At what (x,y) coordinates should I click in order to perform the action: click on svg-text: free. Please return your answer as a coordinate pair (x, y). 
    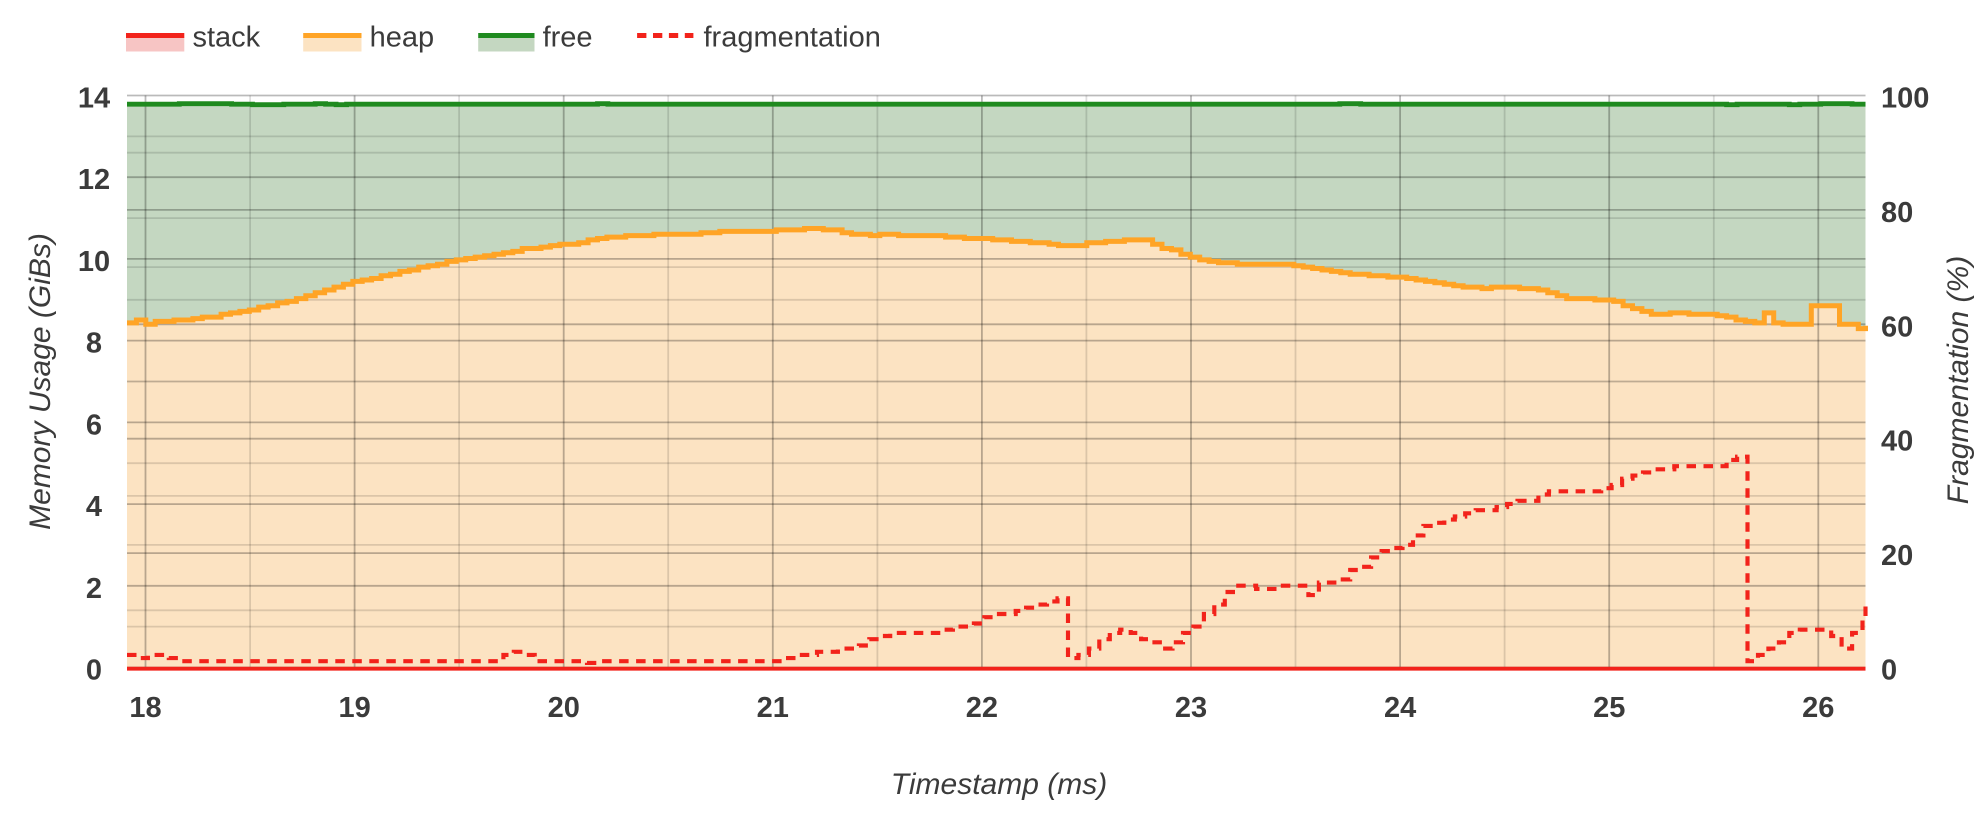
    Looking at the image, I should click on (568, 38).